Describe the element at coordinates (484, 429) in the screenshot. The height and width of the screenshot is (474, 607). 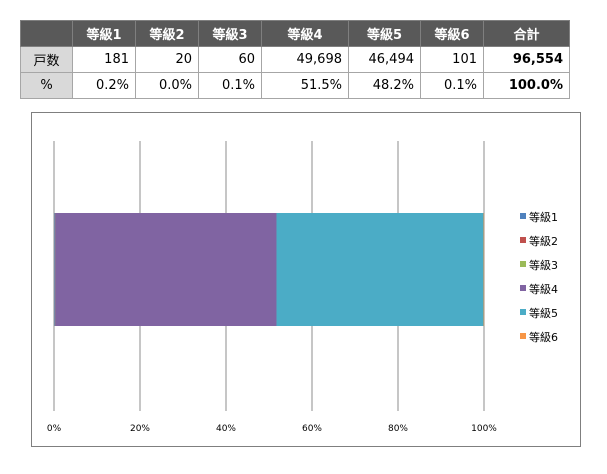
I see `x-tick-label: 100%` at that location.